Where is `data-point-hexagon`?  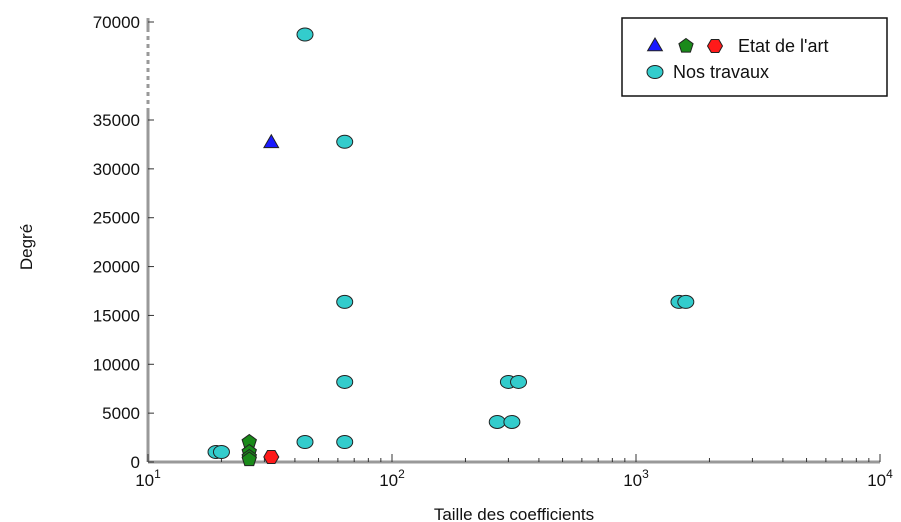
data-point-hexagon is located at coordinates (271, 457).